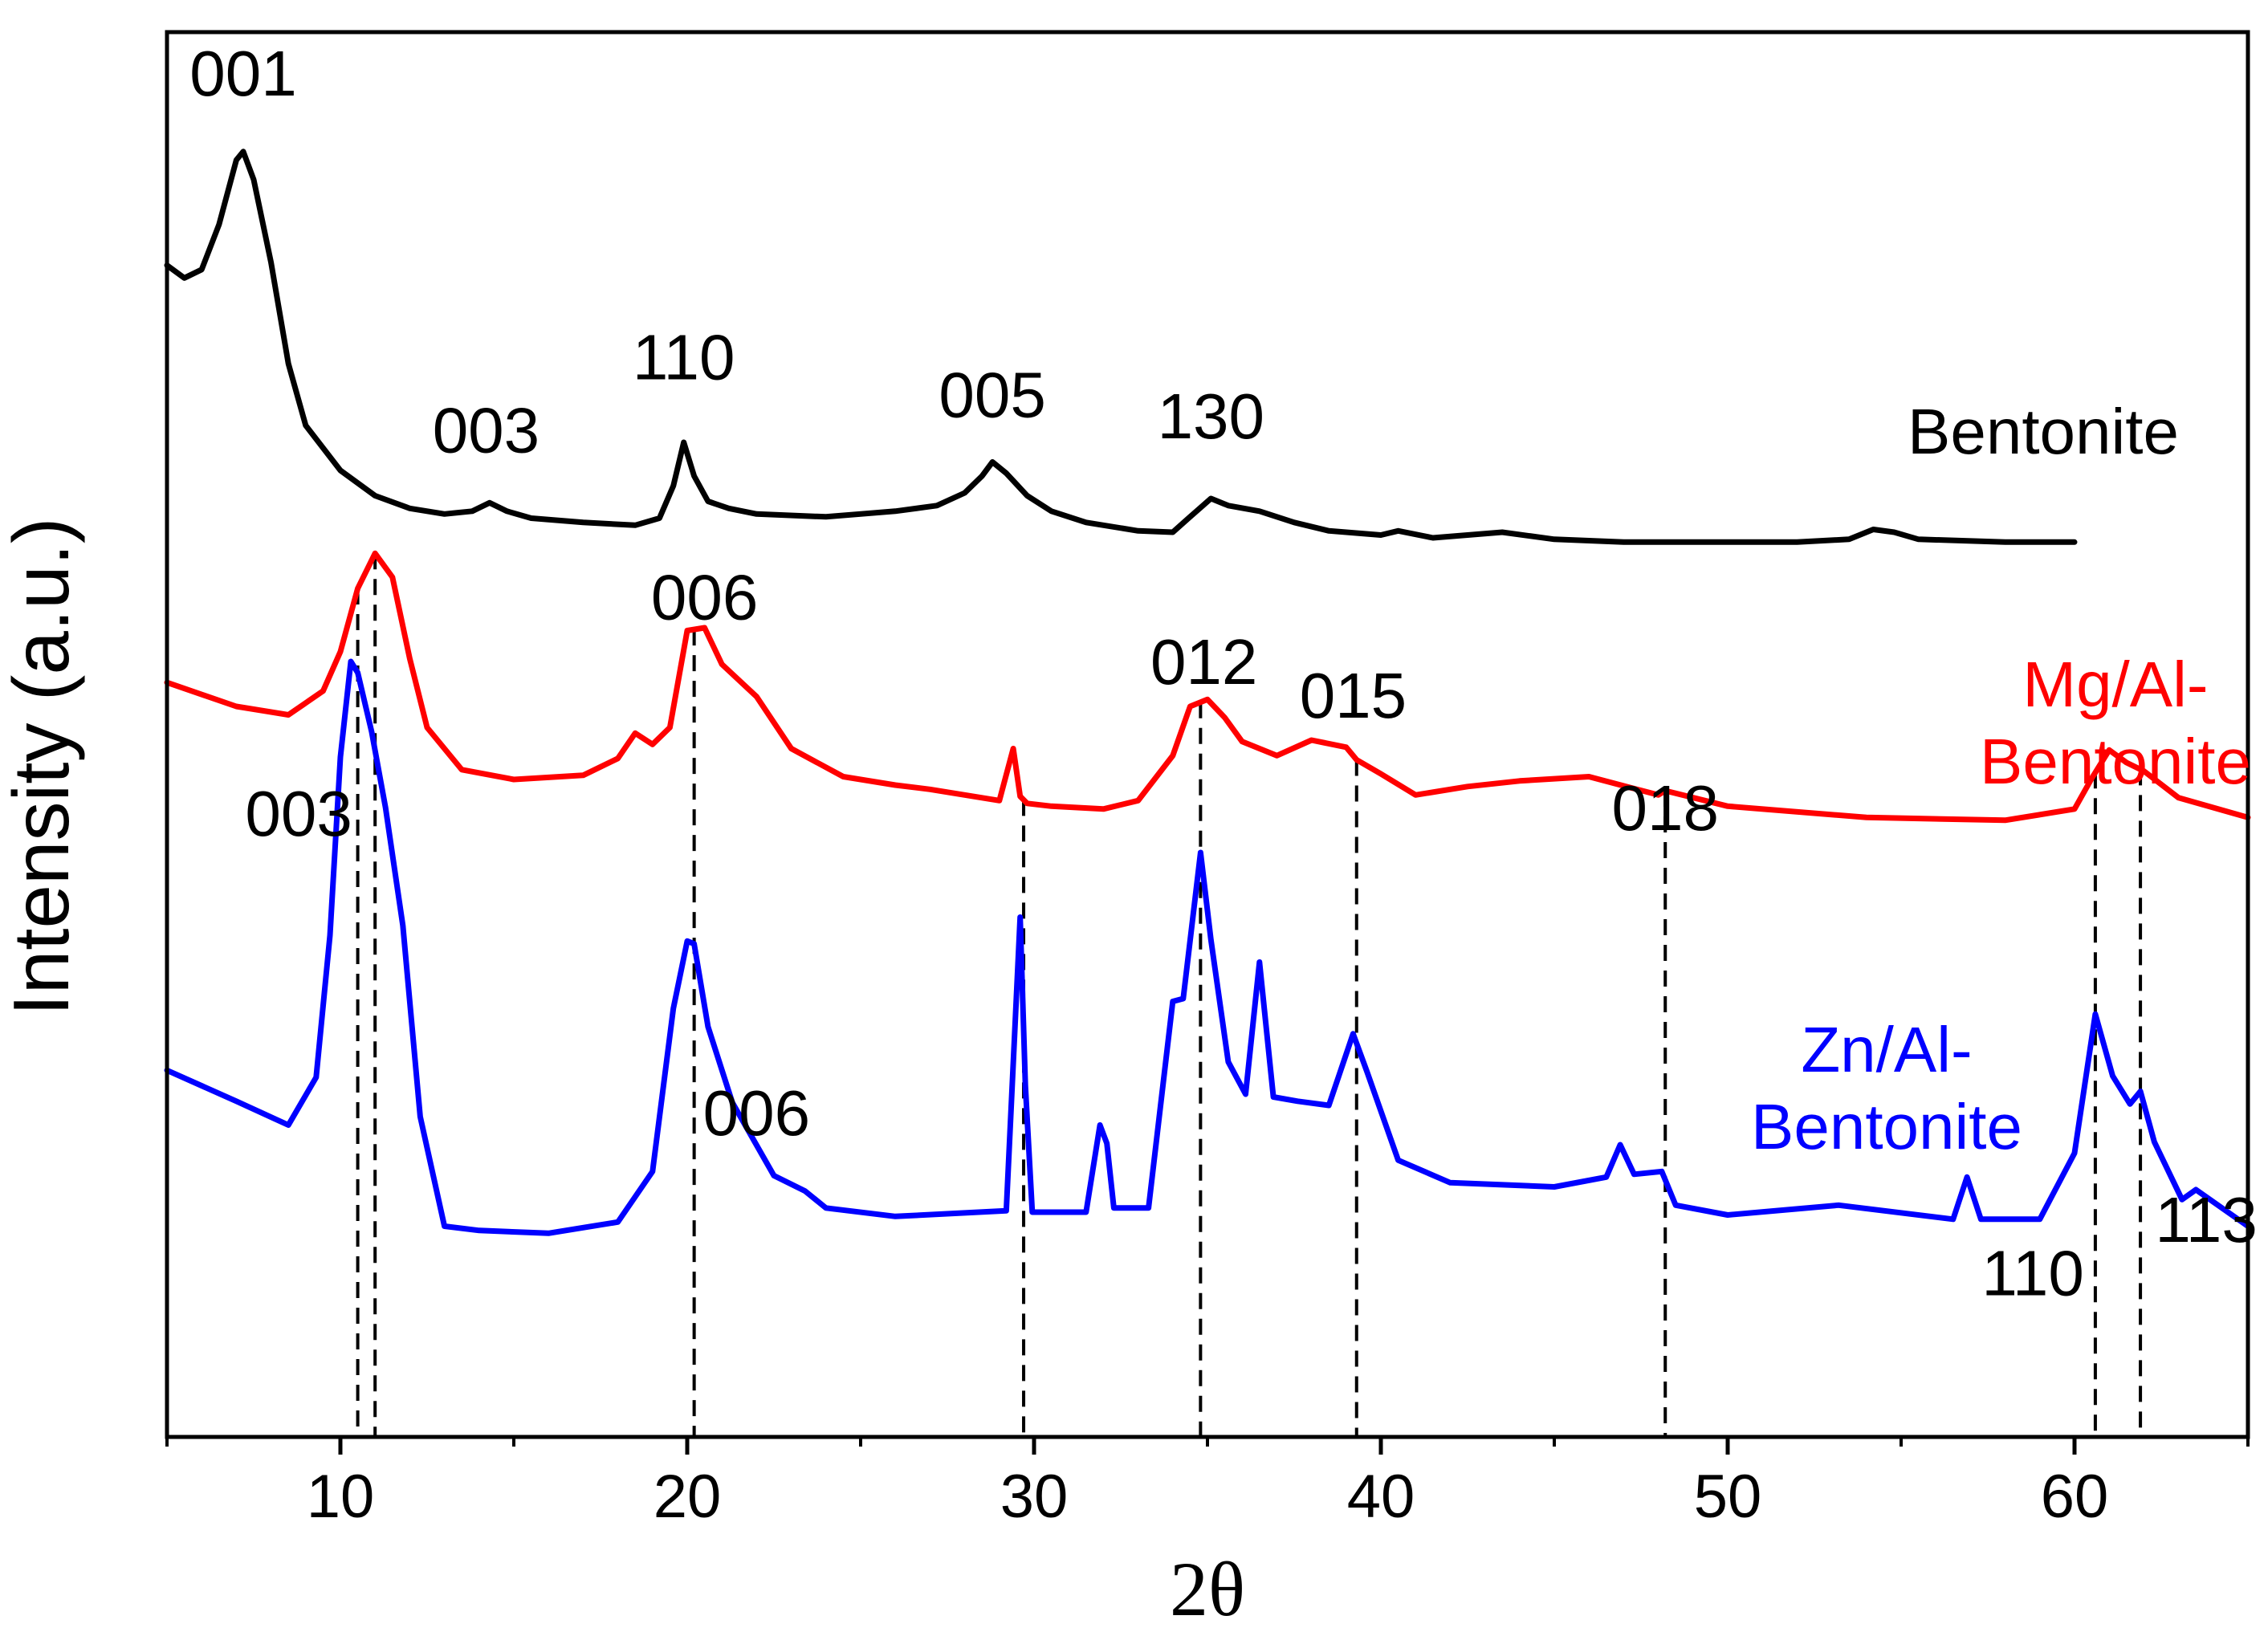  I want to click on peak-label-4: 130, so click(1211, 416).